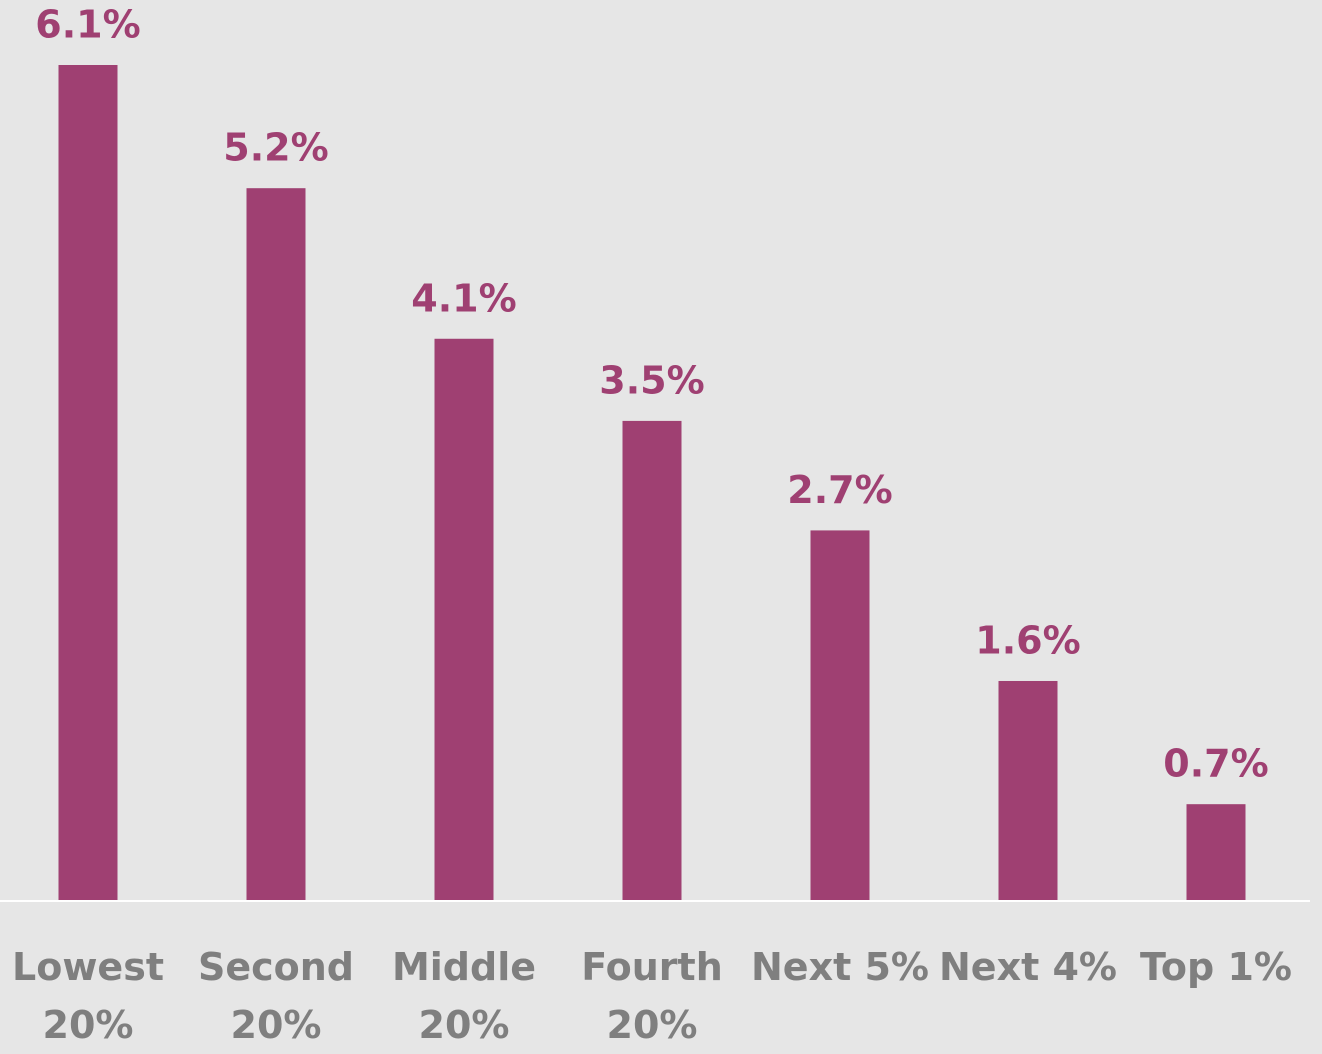 This screenshot has width=1322, height=1054. Describe the element at coordinates (652, 996) in the screenshot. I see `x-tick-label: Fourth 20%` at that location.